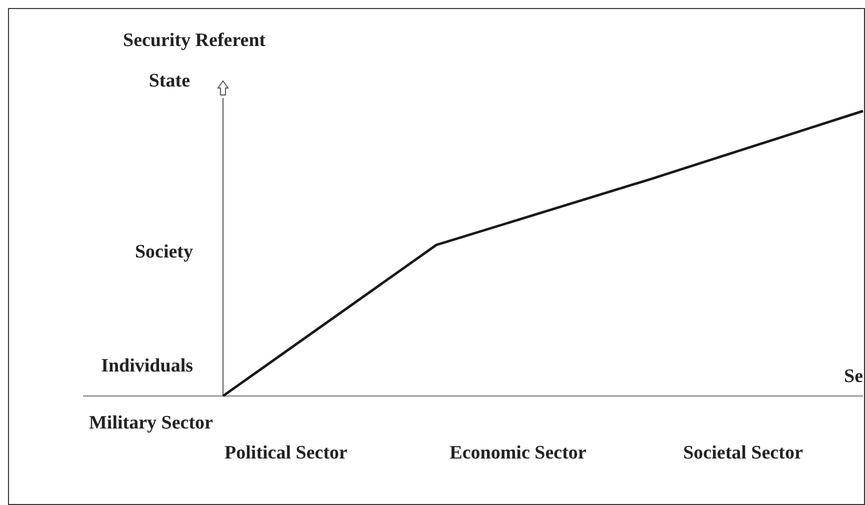  Describe the element at coordinates (518, 453) in the screenshot. I see `text: Economic Sector` at that location.